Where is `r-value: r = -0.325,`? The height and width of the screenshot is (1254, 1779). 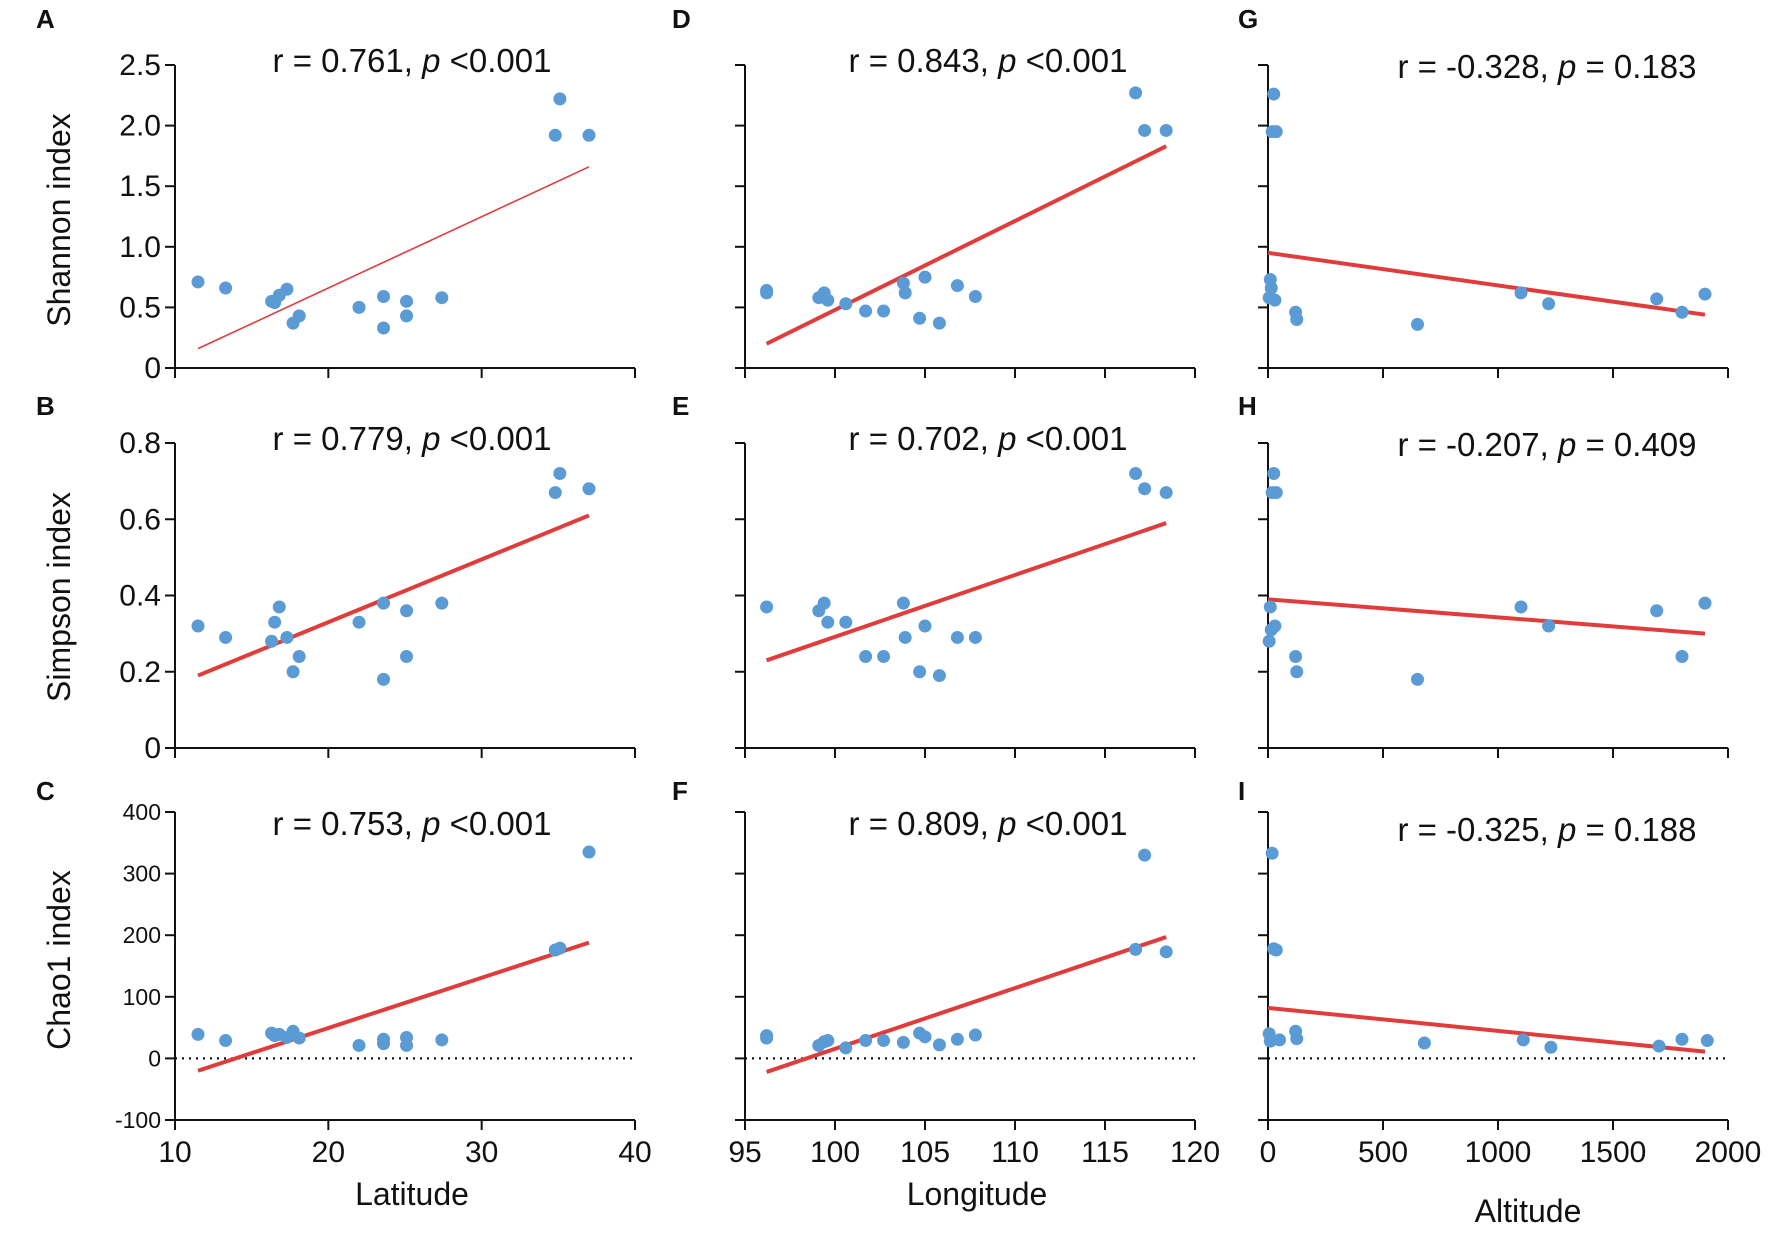 r-value: r = -0.325, is located at coordinates (1477, 829).